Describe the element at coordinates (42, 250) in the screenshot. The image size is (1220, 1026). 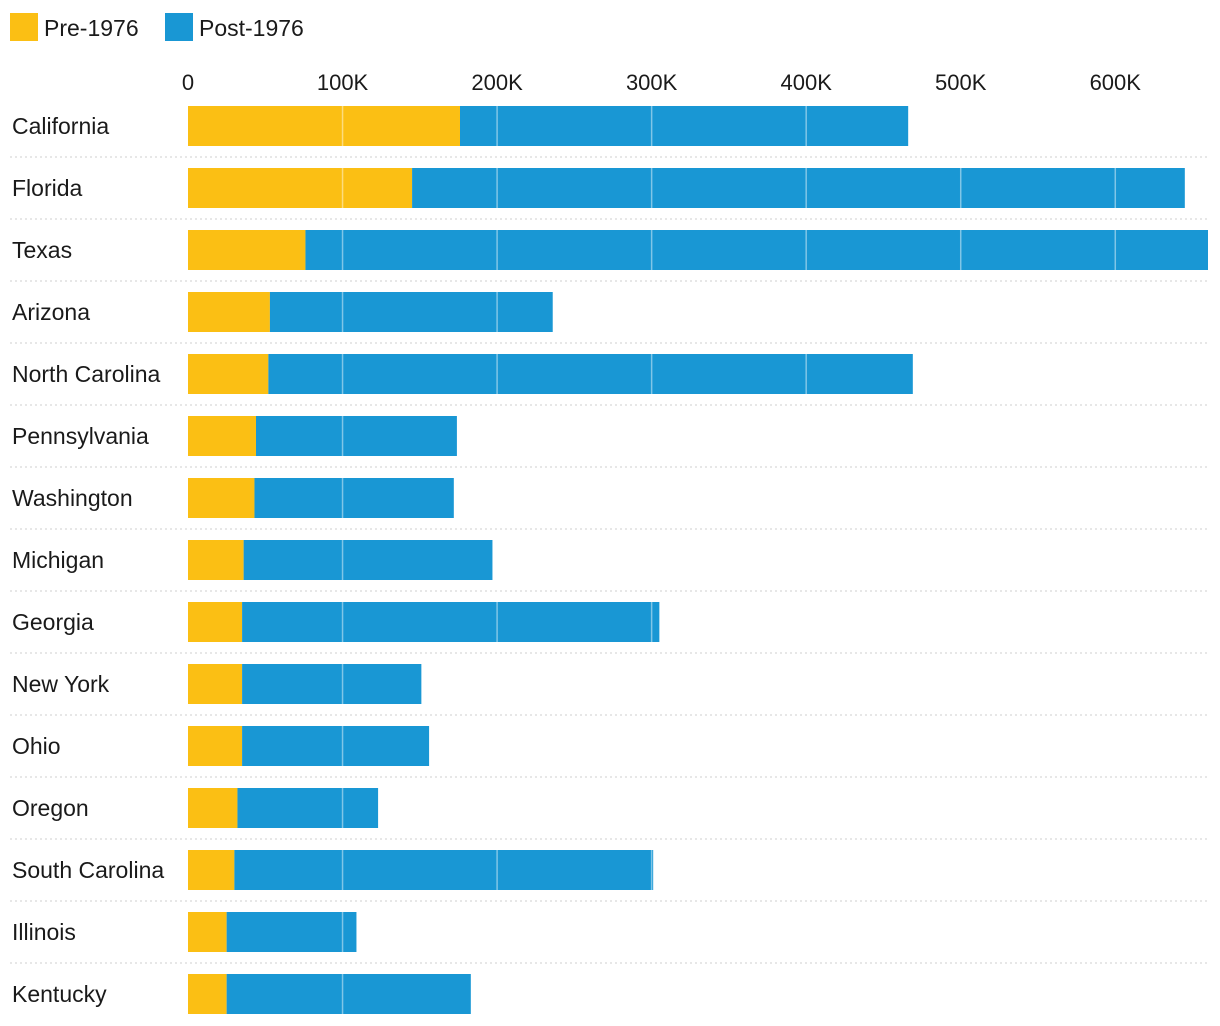
I see `category-label: Texas` at that location.